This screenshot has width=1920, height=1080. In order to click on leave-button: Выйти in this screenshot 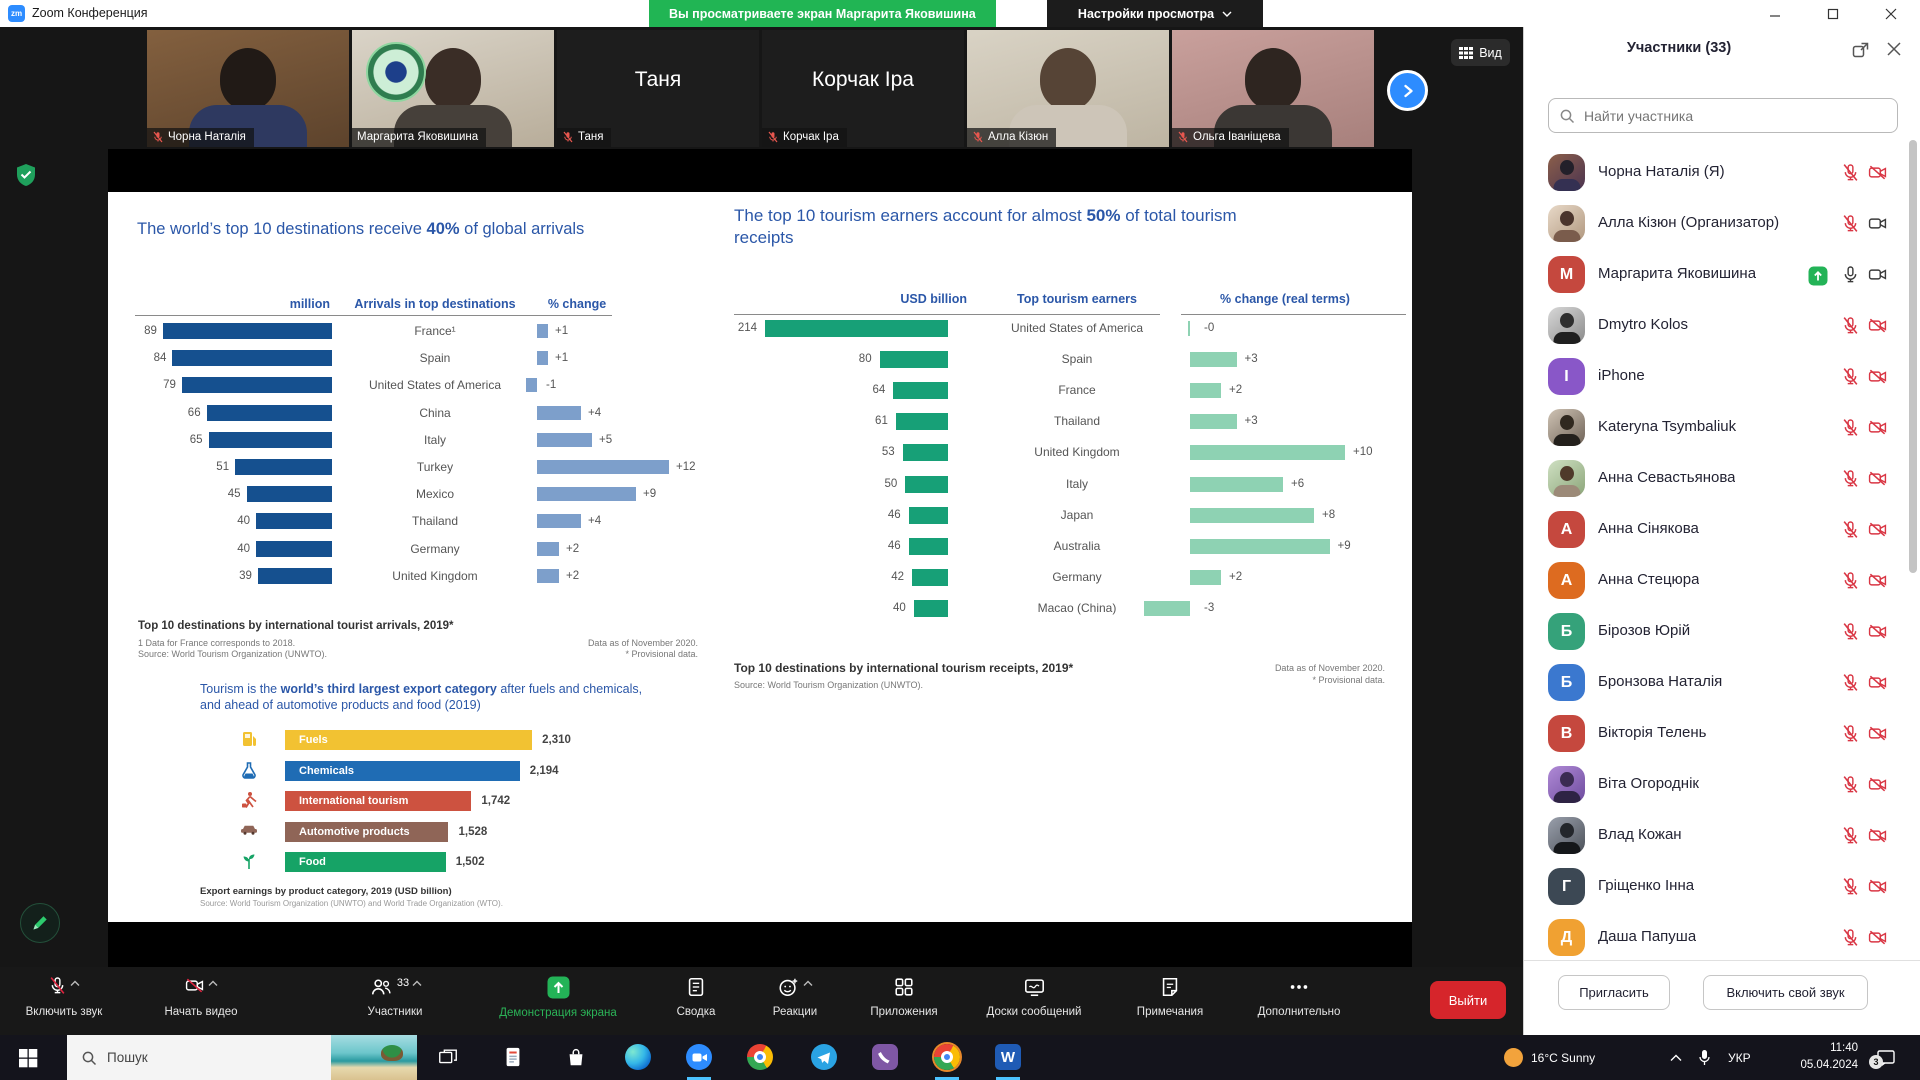, I will do `click(1468, 1000)`.